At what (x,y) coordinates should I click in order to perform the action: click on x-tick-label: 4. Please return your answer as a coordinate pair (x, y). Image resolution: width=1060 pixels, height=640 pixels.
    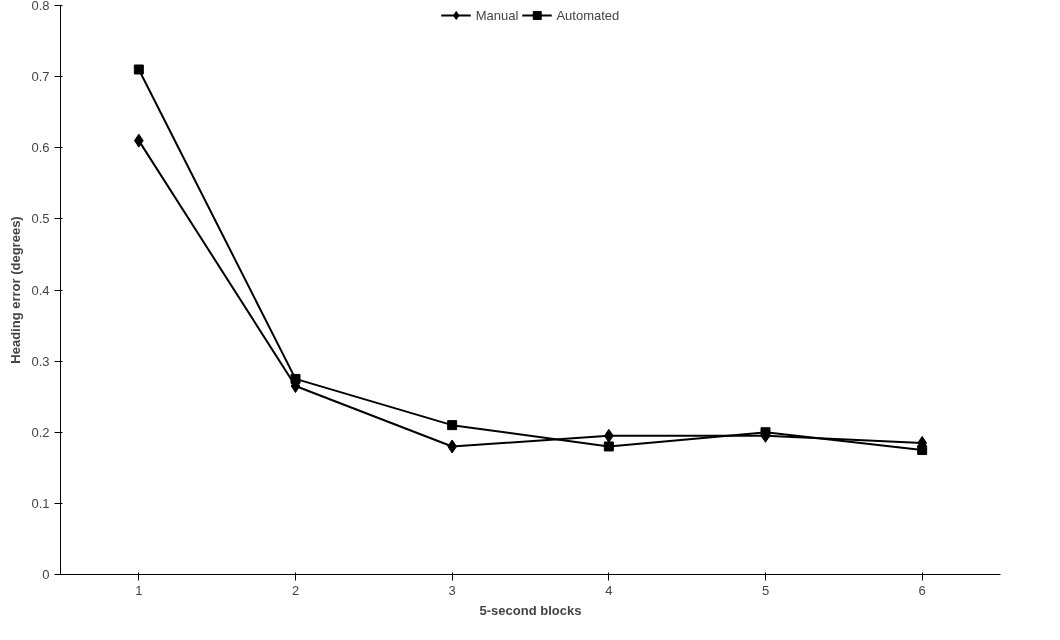
    Looking at the image, I should click on (609, 590).